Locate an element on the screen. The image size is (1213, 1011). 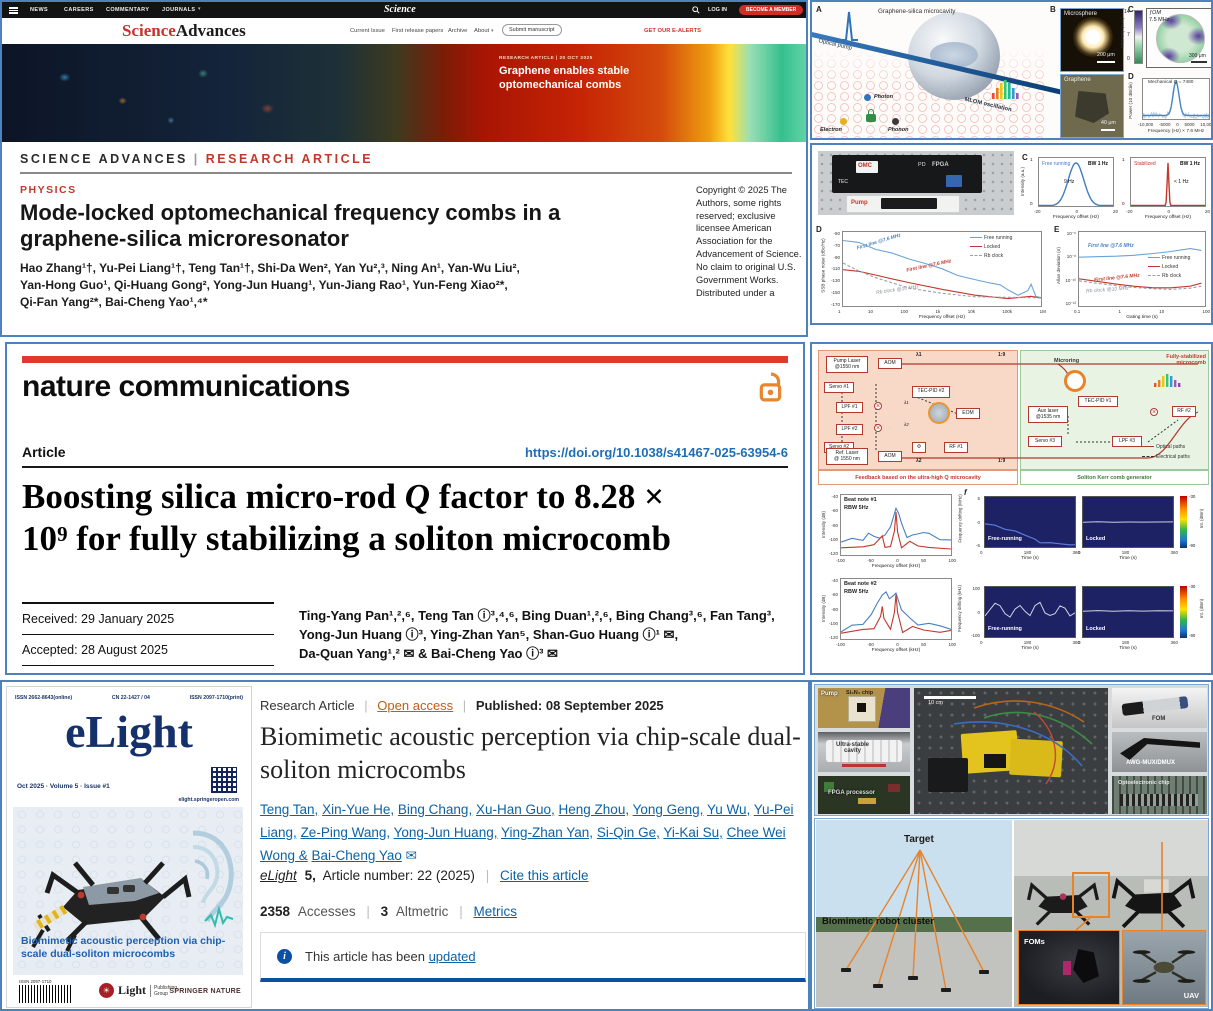
fom-photo: FOM is located at coordinates (1159, 708).